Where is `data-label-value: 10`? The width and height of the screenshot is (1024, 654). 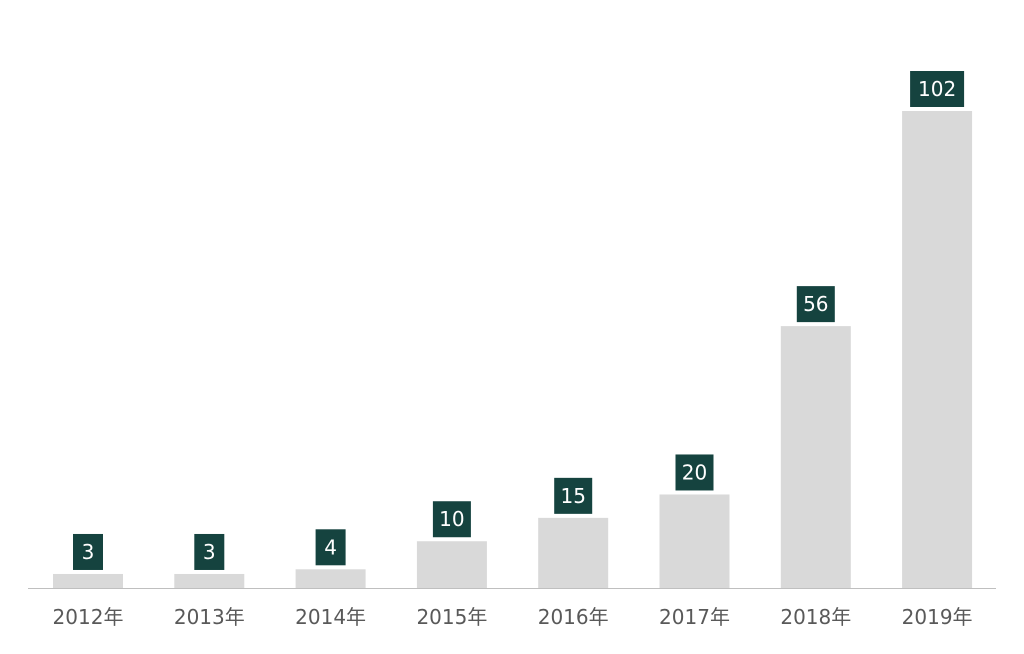
data-label-value: 10 is located at coordinates (451, 519).